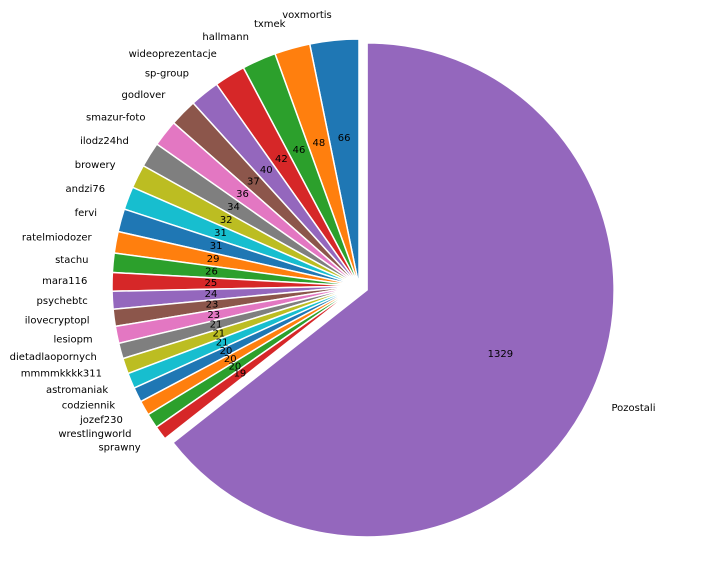 This screenshot has width=720, height=576. I want to click on pie-category-label-ilodz24hd: ilodz24hd, so click(104, 141).